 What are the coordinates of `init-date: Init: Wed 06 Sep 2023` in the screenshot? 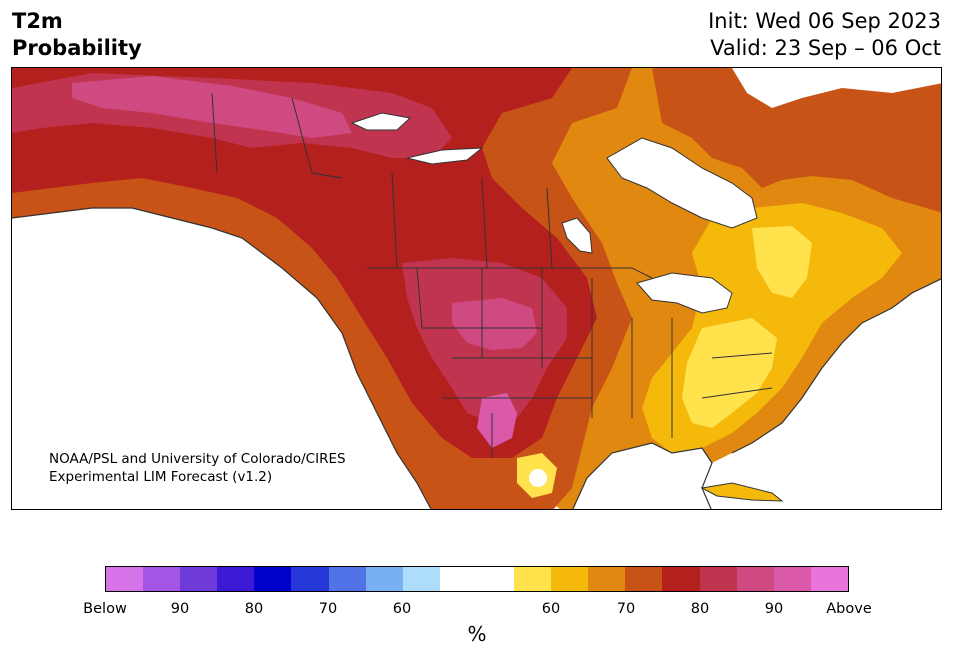 It's located at (824, 21).